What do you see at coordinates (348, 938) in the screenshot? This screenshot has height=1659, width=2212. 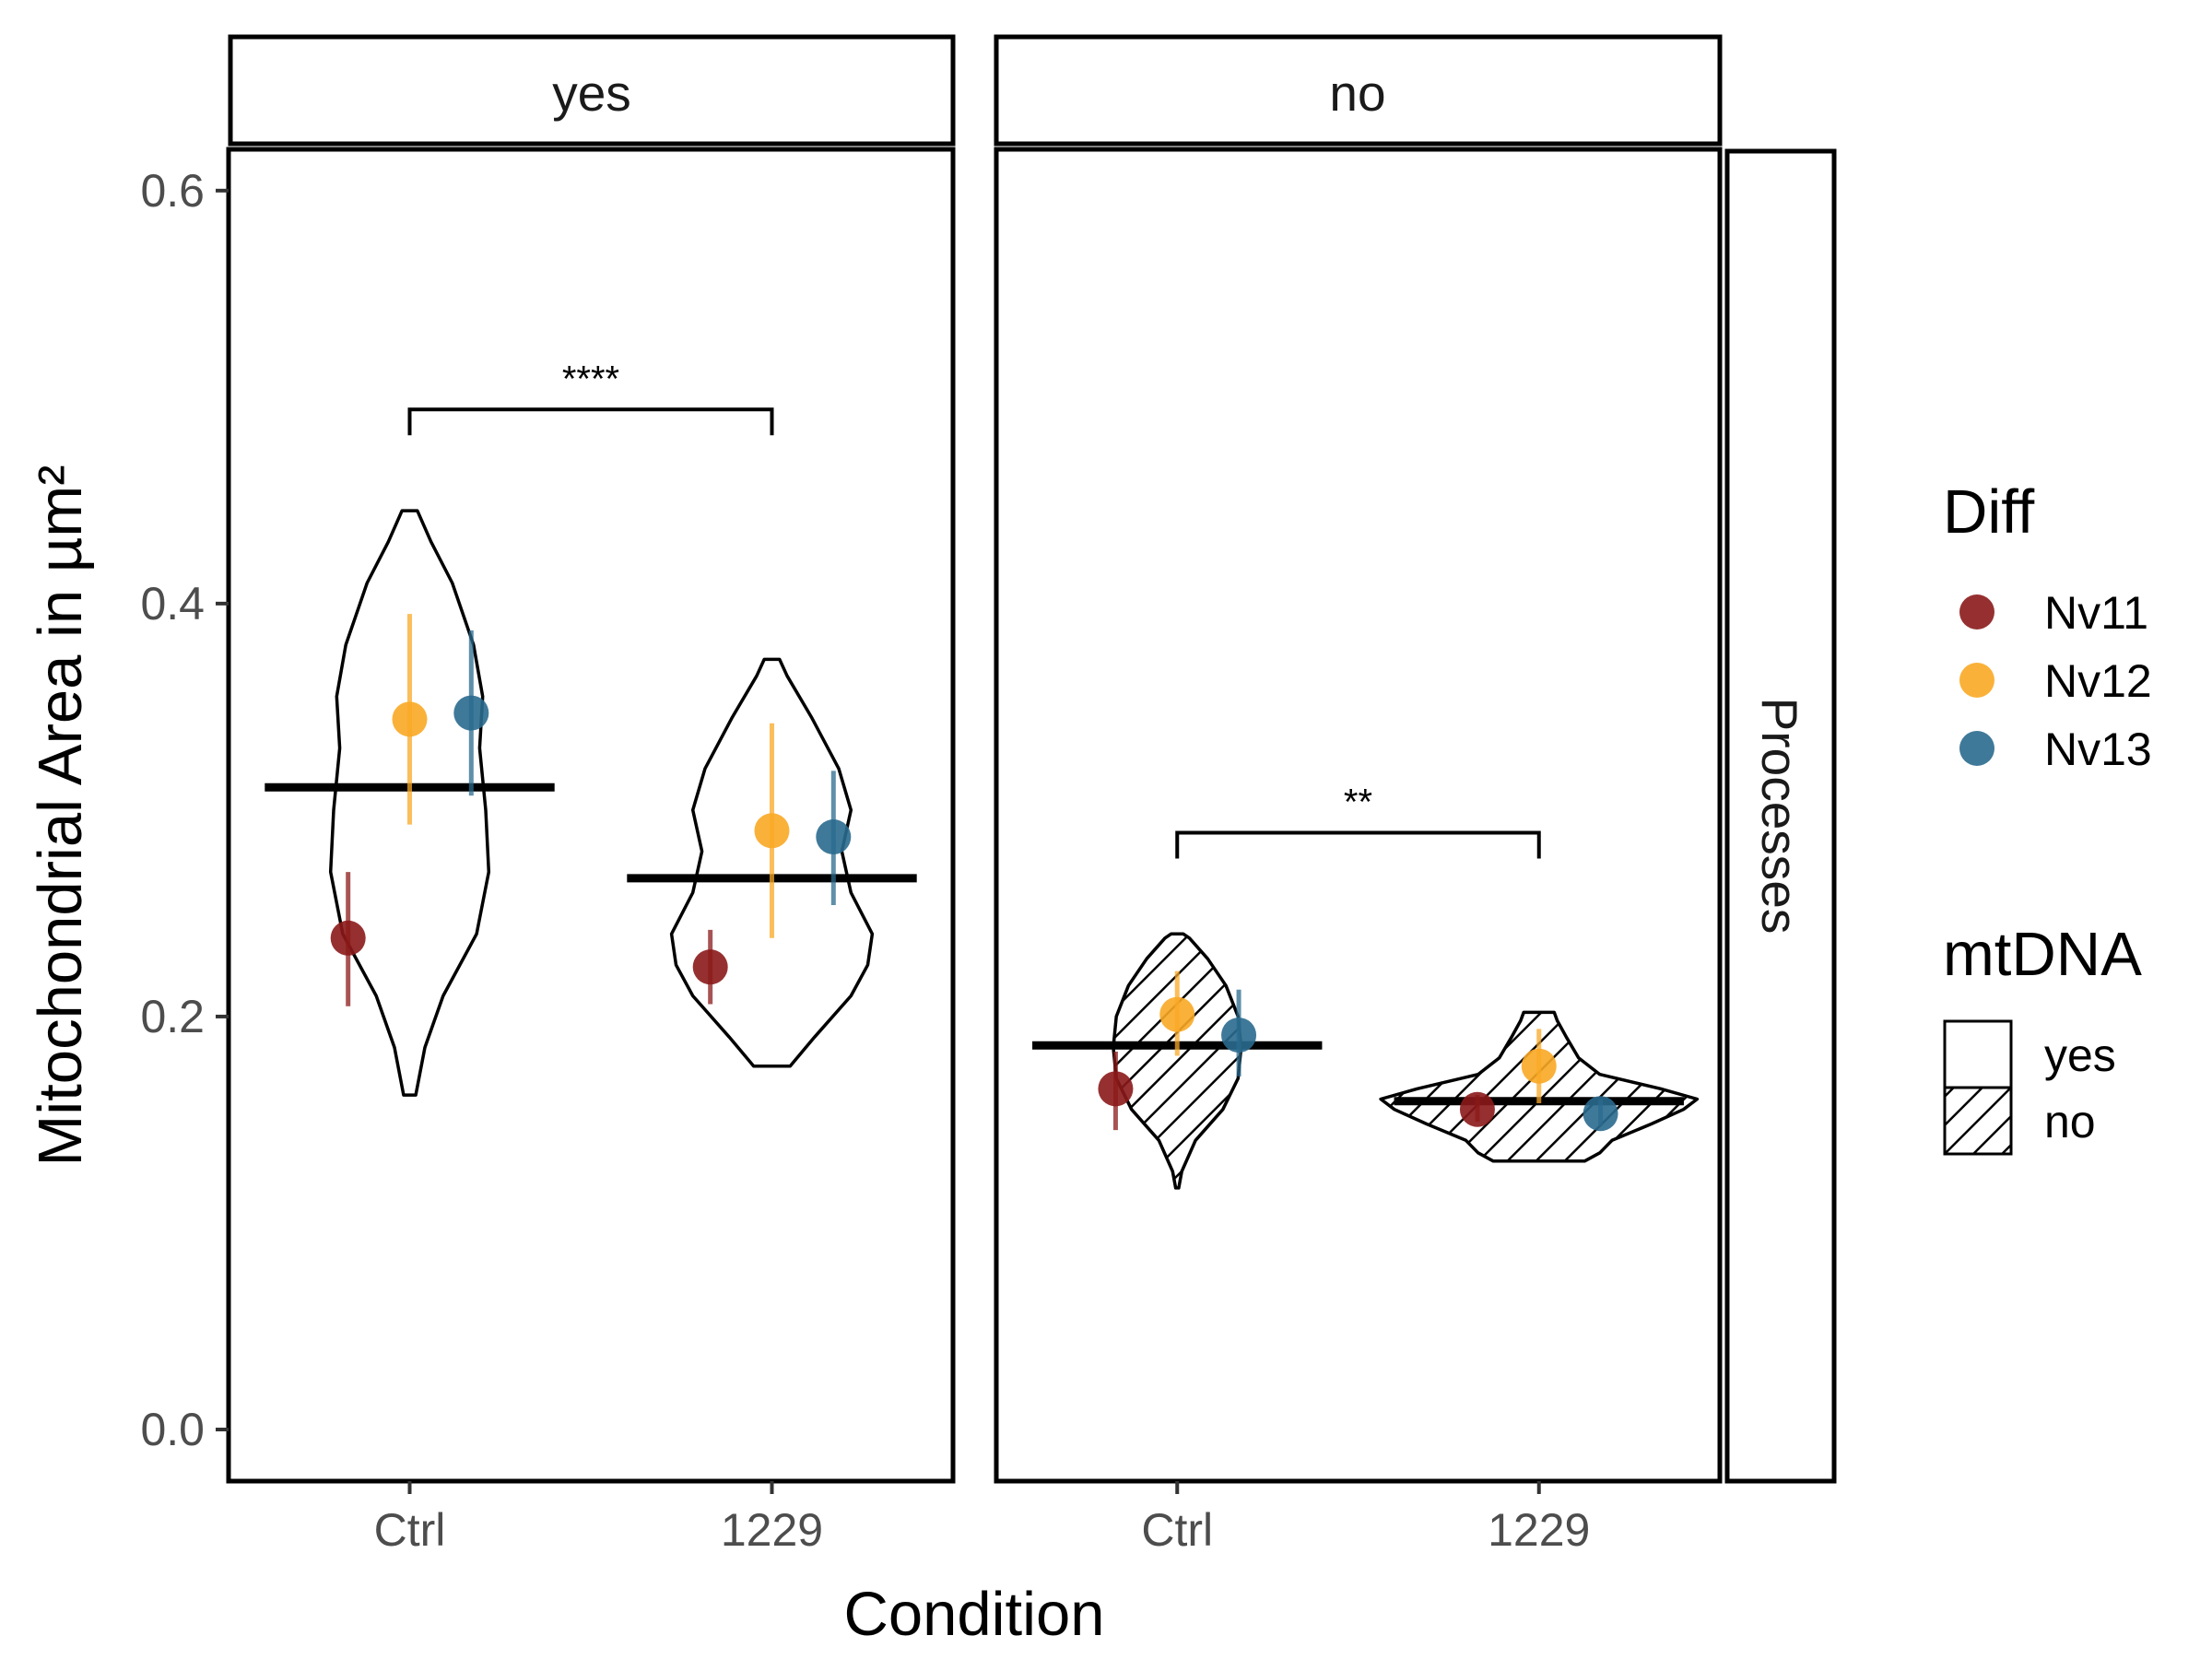 I see `point-yes-Ctrl-Nv11` at bounding box center [348, 938].